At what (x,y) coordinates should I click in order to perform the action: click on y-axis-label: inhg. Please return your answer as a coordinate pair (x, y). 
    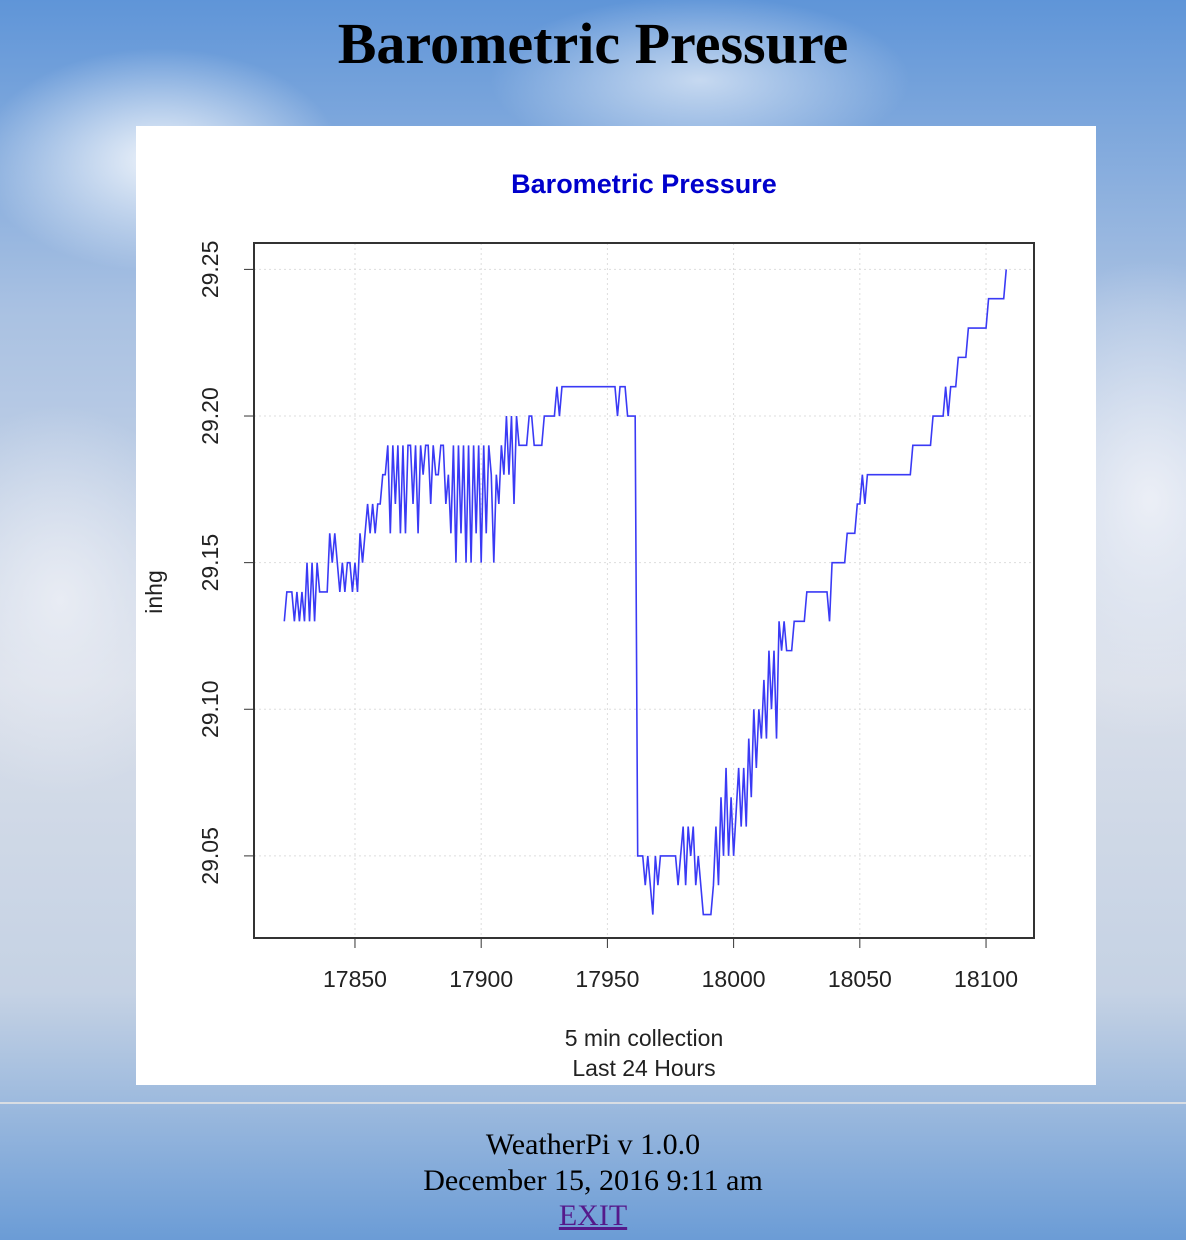
    Looking at the image, I should click on (154, 591).